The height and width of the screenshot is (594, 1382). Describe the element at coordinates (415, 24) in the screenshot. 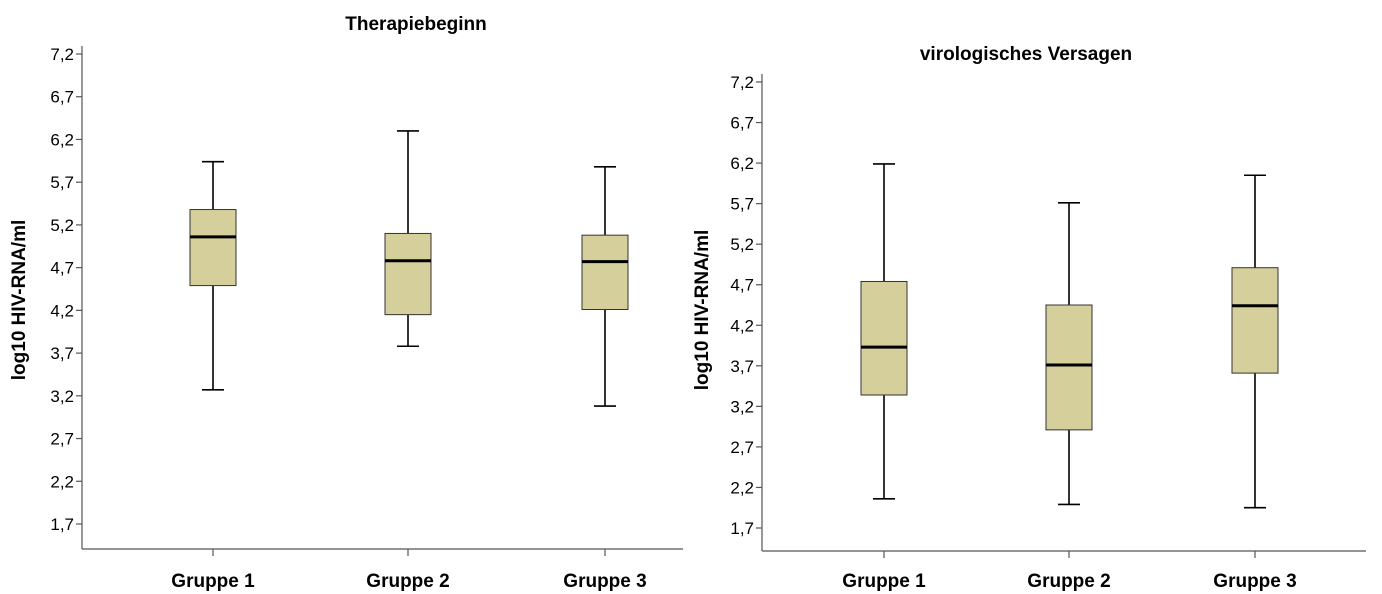

I see `chart-title: Therapiebeginn` at that location.